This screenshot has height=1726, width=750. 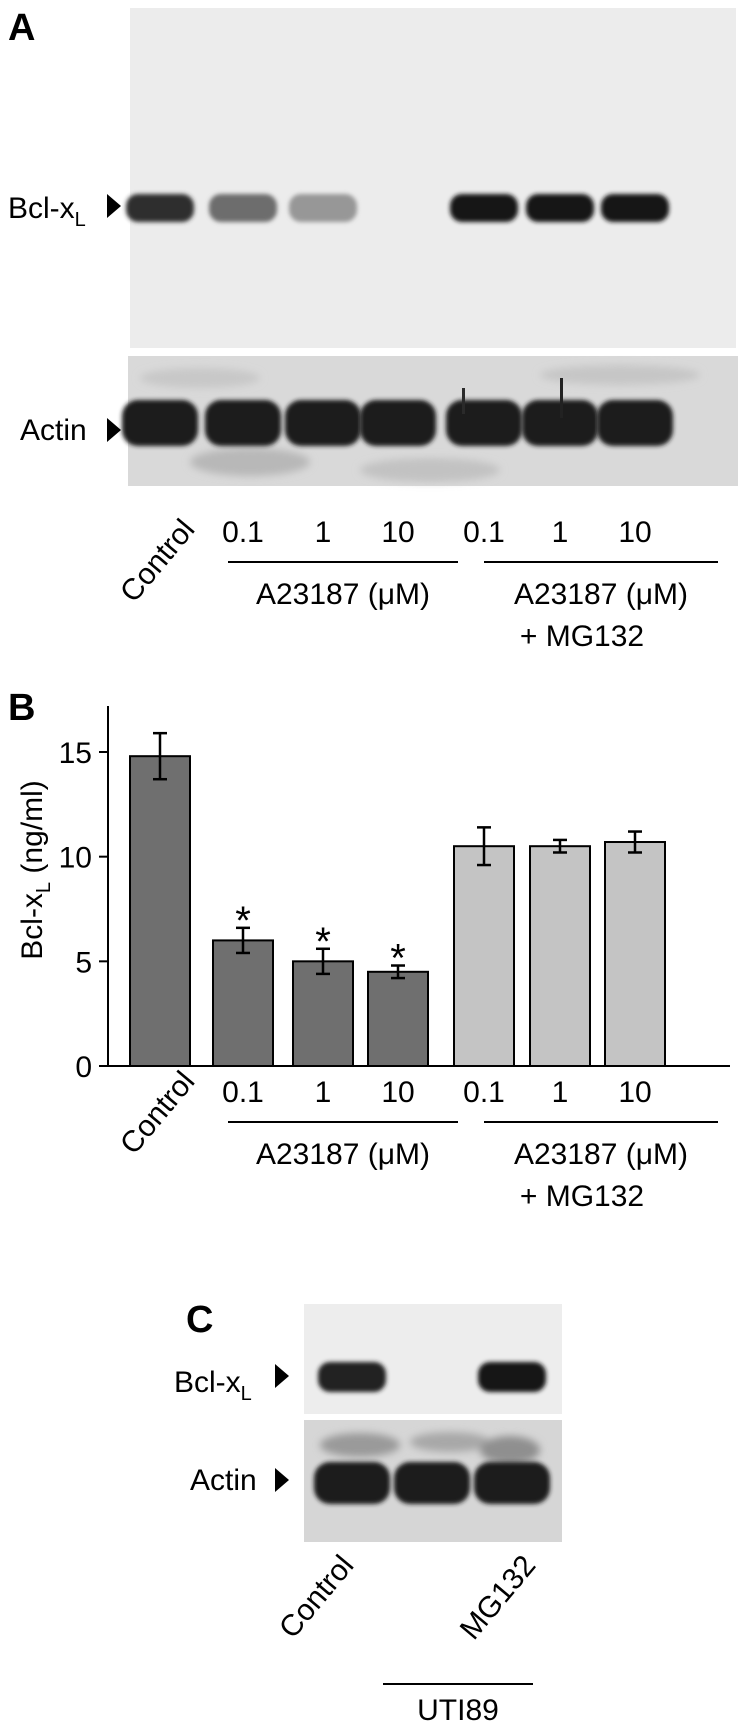 What do you see at coordinates (601, 1154) in the screenshot?
I see `panel-b-group2-label: A23187 (μM)` at bounding box center [601, 1154].